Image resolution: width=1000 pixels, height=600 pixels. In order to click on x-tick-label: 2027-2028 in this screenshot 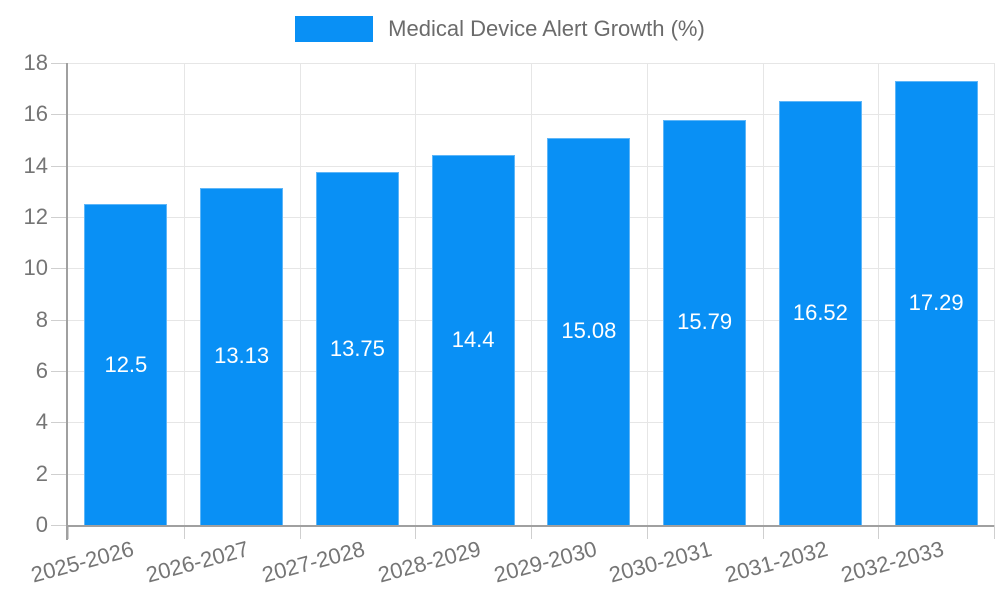, I will do `click(313, 562)`.